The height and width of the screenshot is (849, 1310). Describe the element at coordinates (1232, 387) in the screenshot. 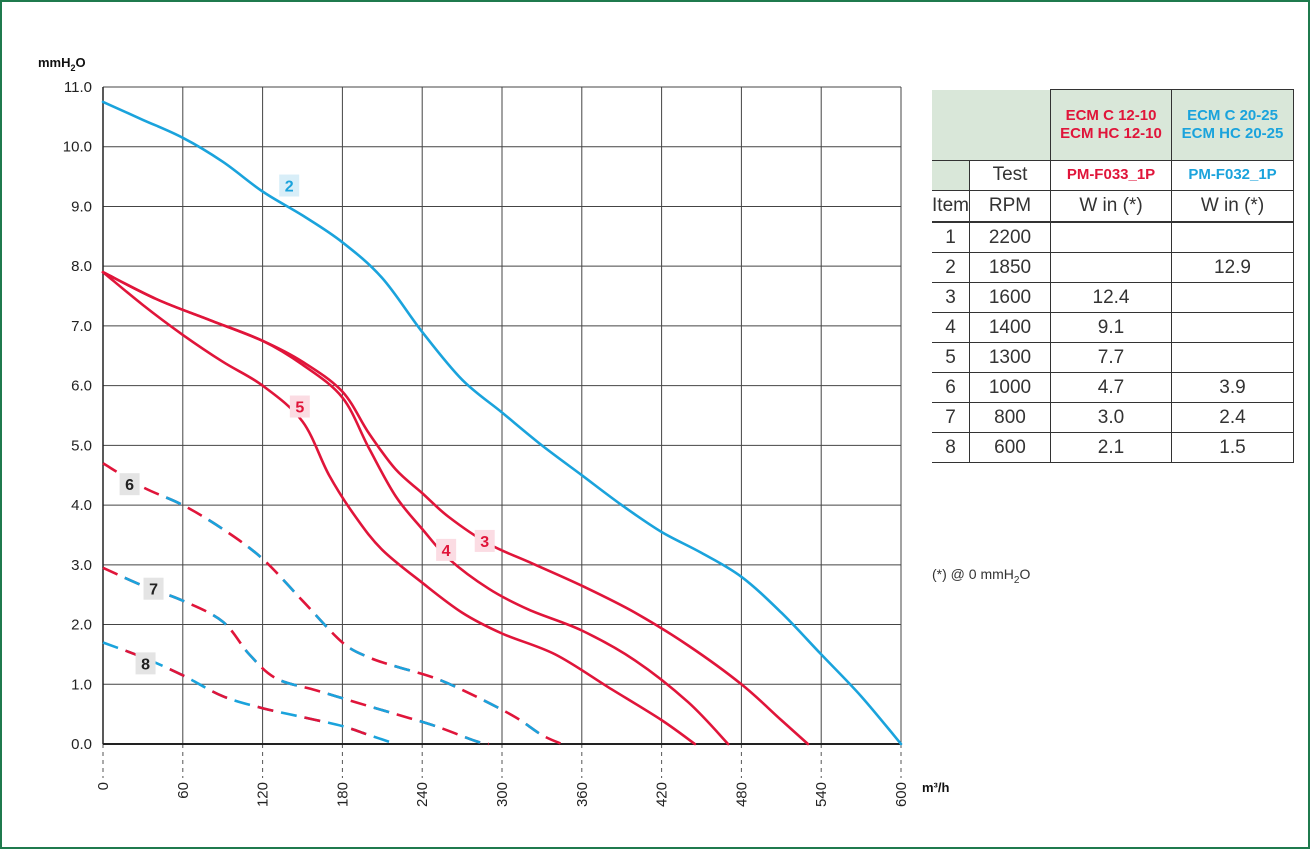

I see `cell-b: 3.9` at that location.